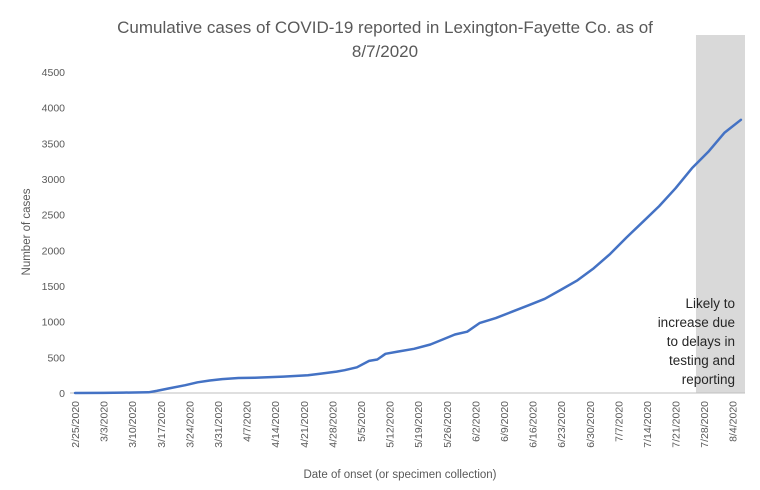 The width and height of the screenshot is (760, 490). I want to click on annotation-line-3: to delays in, so click(701, 341).